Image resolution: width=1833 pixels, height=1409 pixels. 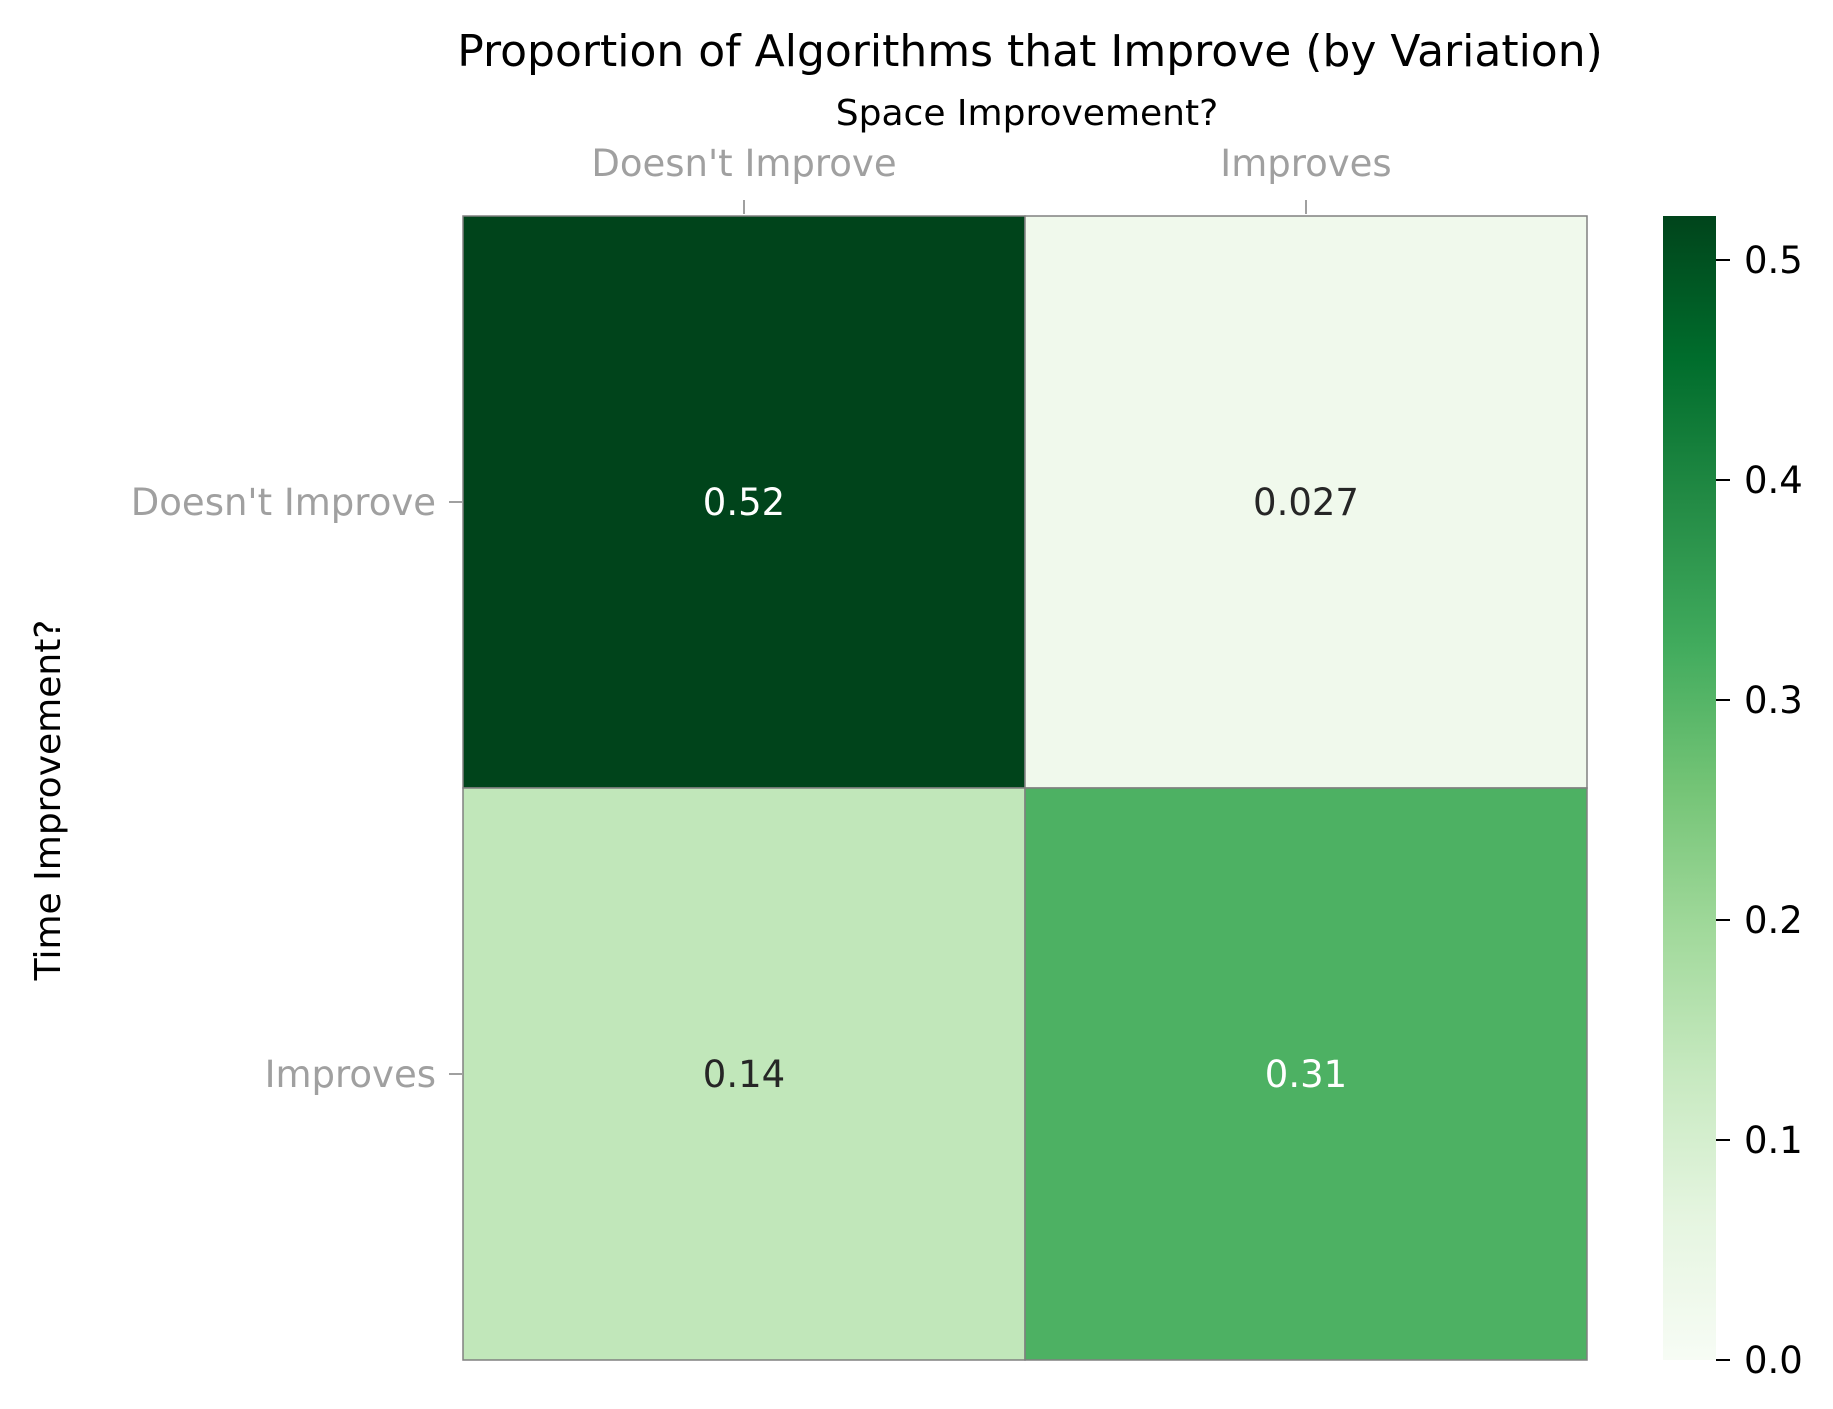 I want to click on x-axis-ticks: Doesn't Improve Improves, so click(x=991, y=178).